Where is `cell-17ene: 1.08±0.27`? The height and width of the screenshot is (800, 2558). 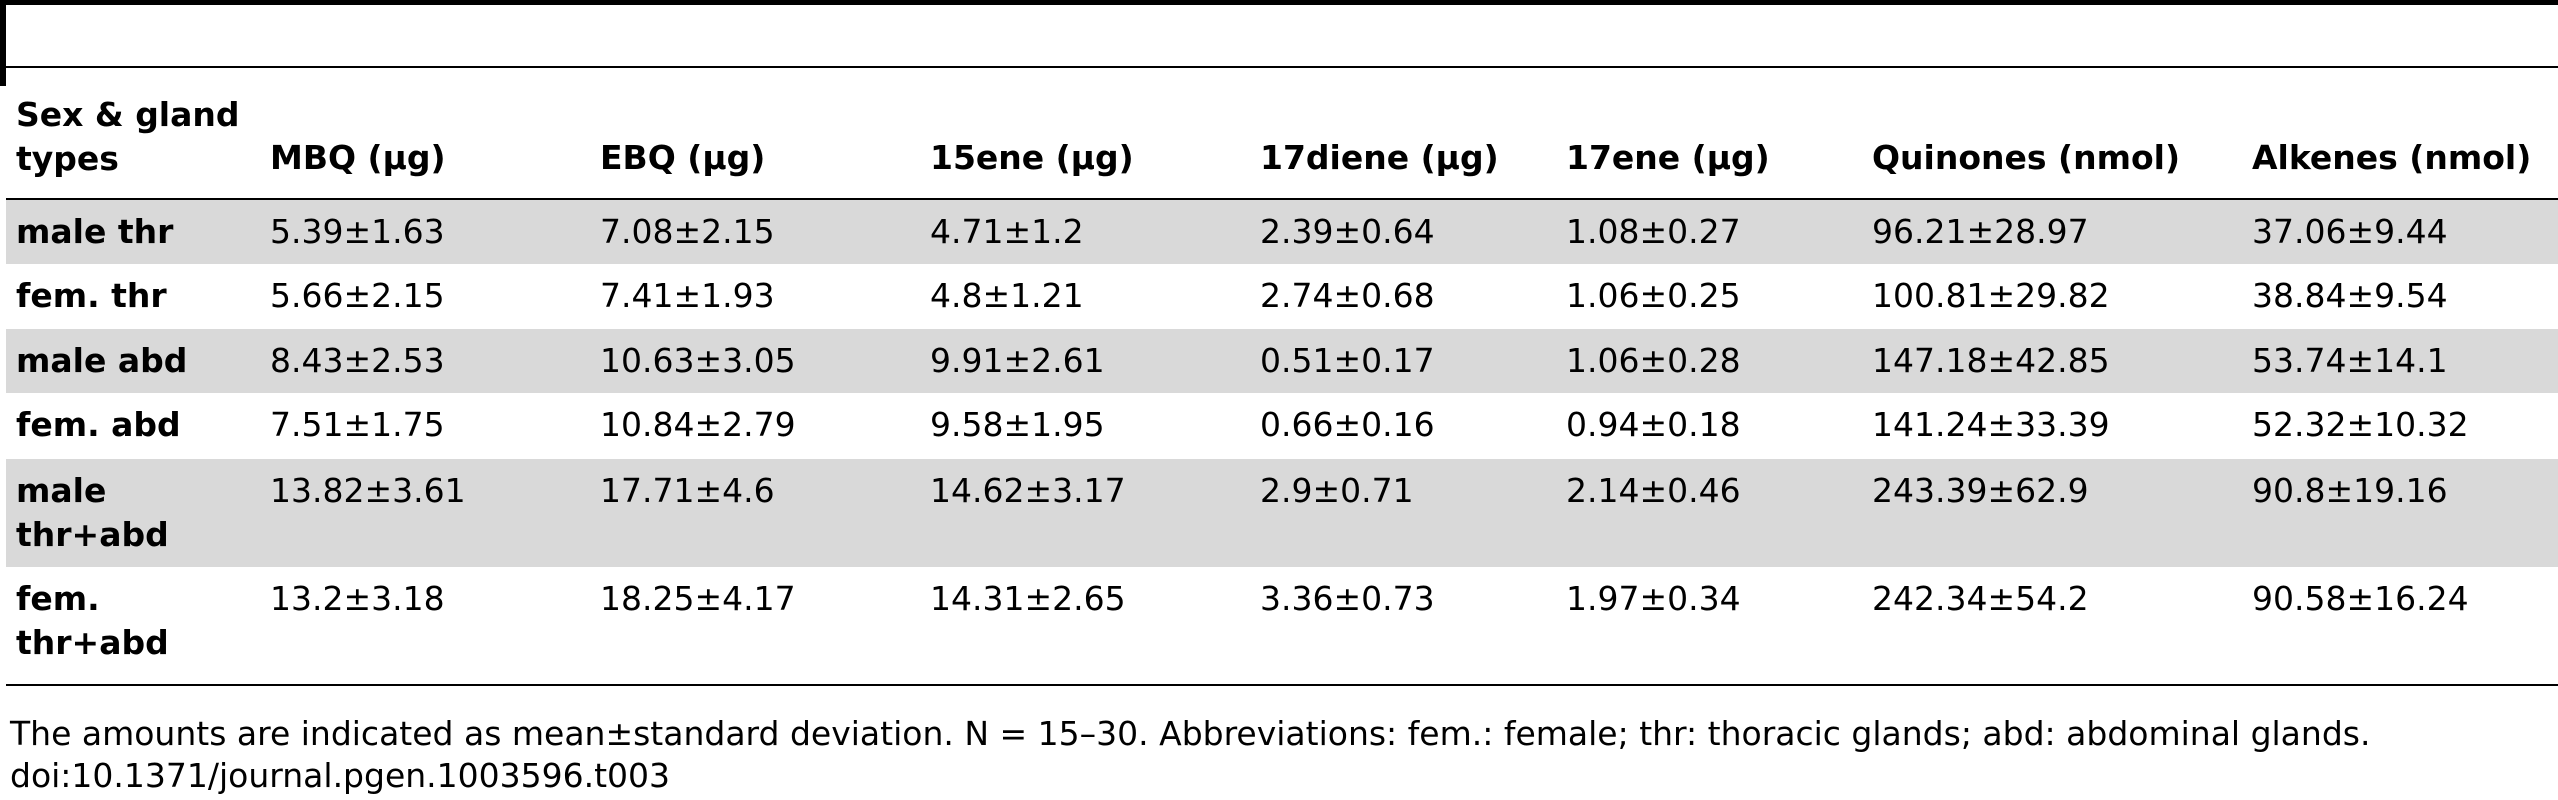 cell-17ene: 1.08±0.27 is located at coordinates (1653, 231).